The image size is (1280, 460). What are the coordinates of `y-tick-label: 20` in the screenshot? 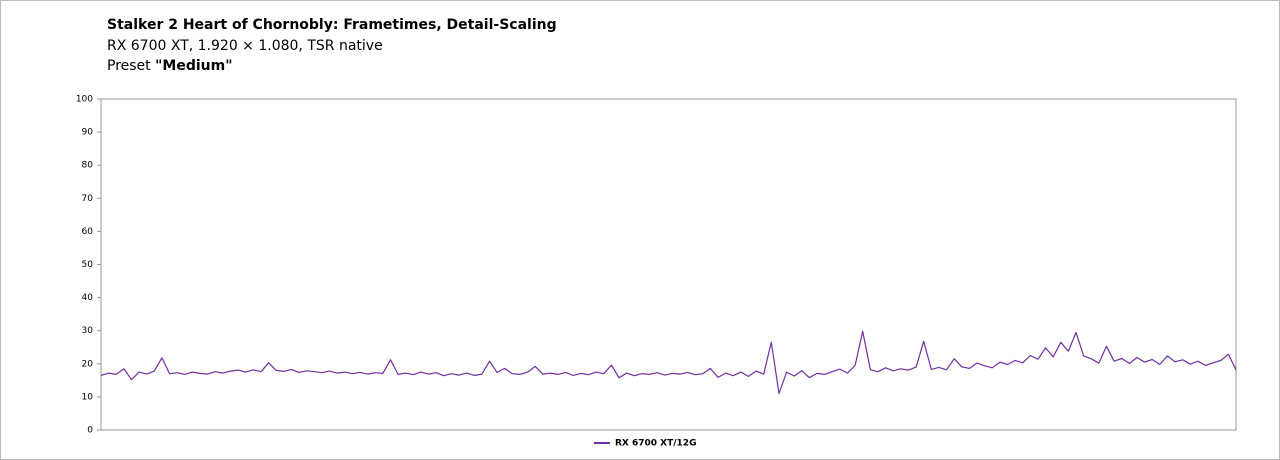 It's located at (88, 364).